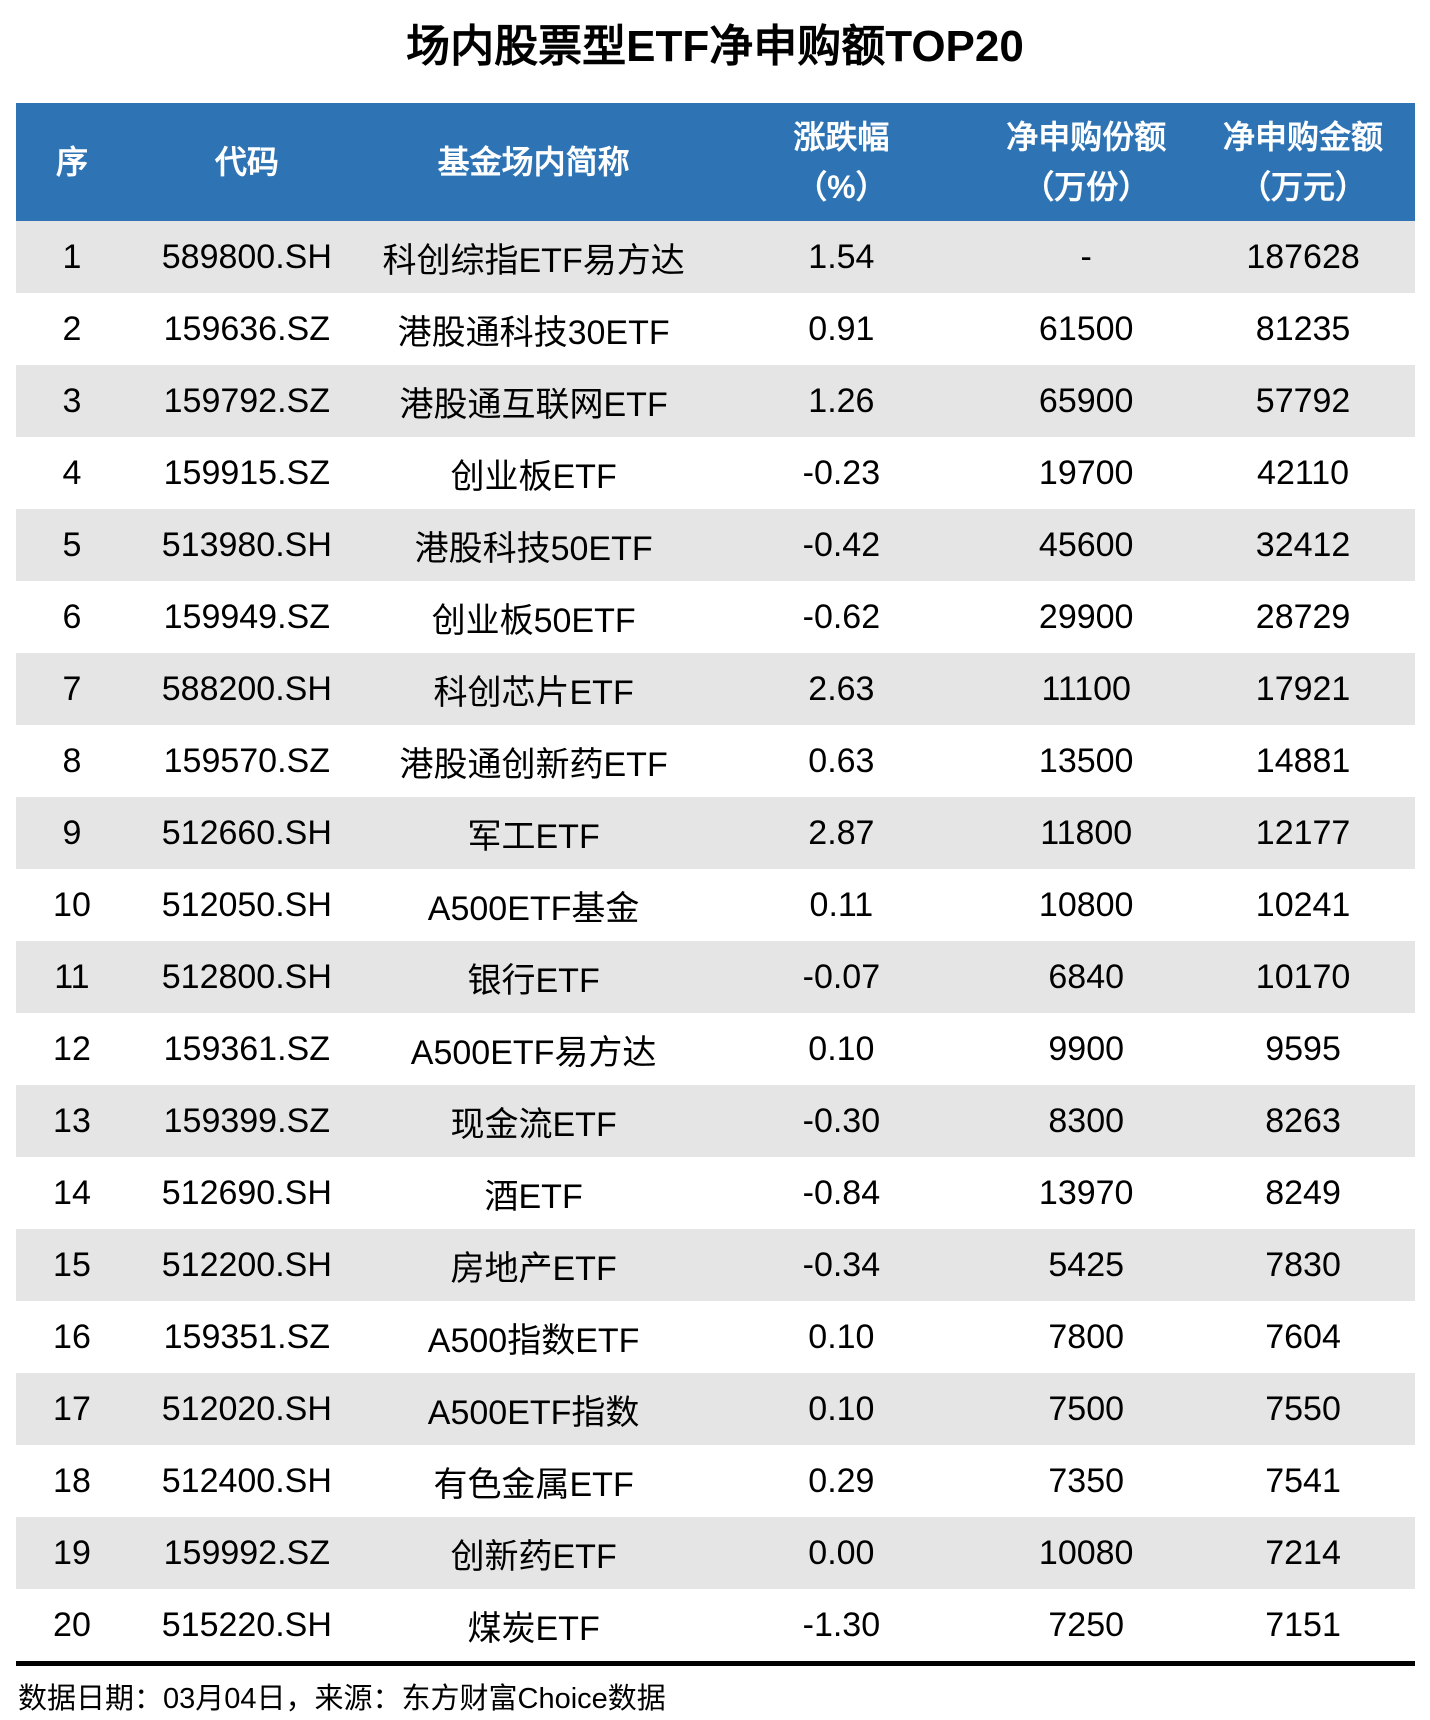 The width and height of the screenshot is (1430, 1720). Describe the element at coordinates (72, 760) in the screenshot. I see `cell-rank: 8` at that location.